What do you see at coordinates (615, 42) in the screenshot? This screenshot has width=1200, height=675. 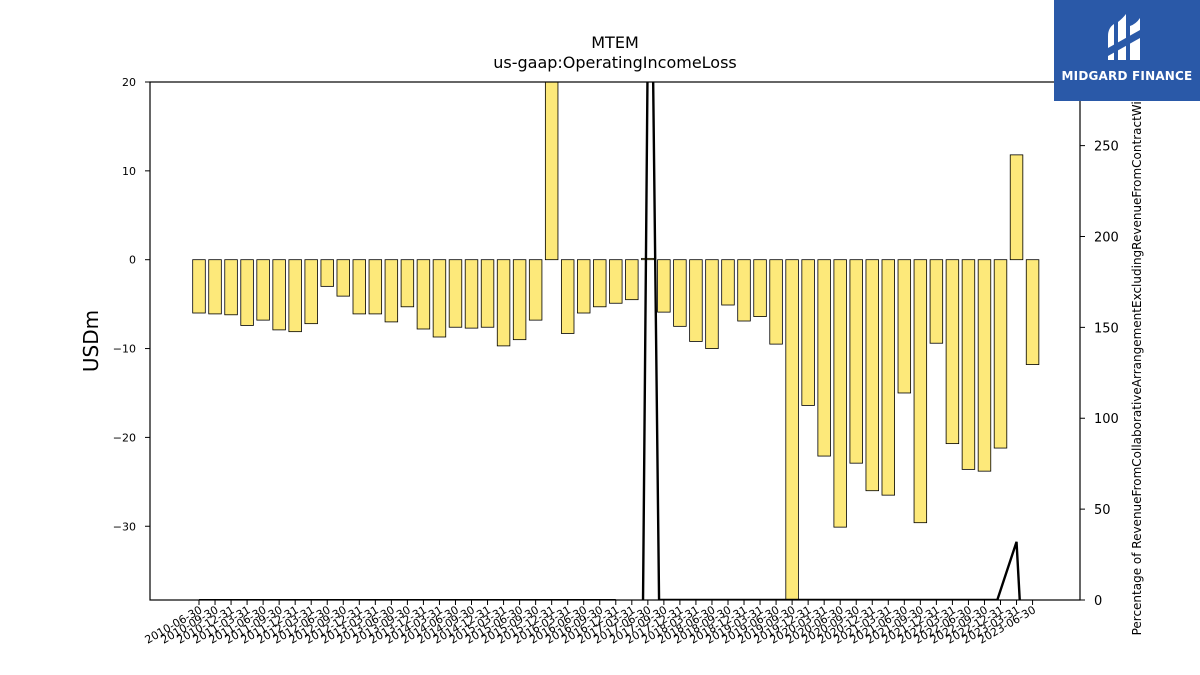 I see `chart-title: MTEM` at bounding box center [615, 42].